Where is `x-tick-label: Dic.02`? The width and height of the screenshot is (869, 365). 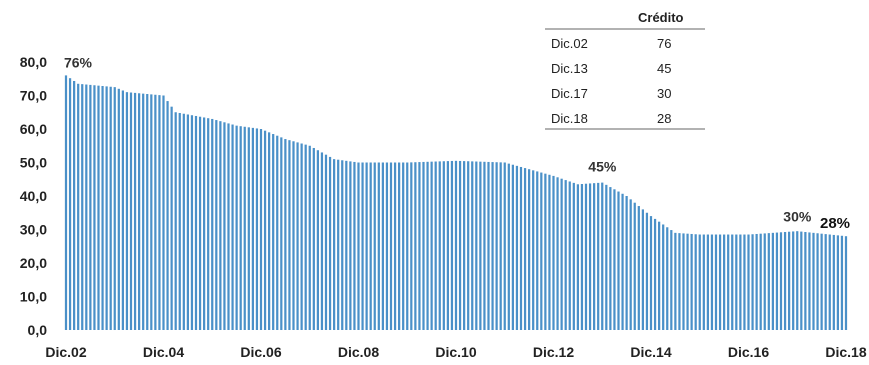 x-tick-label: Dic.02 is located at coordinates (65, 352).